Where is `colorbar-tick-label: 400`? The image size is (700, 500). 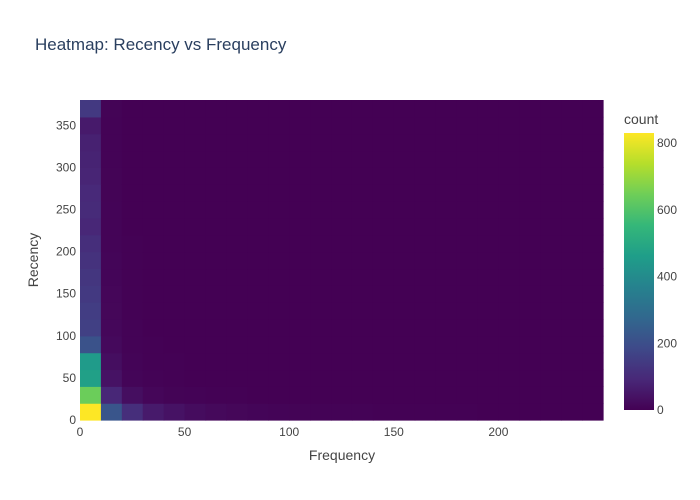
colorbar-tick-label: 400 is located at coordinates (667, 277).